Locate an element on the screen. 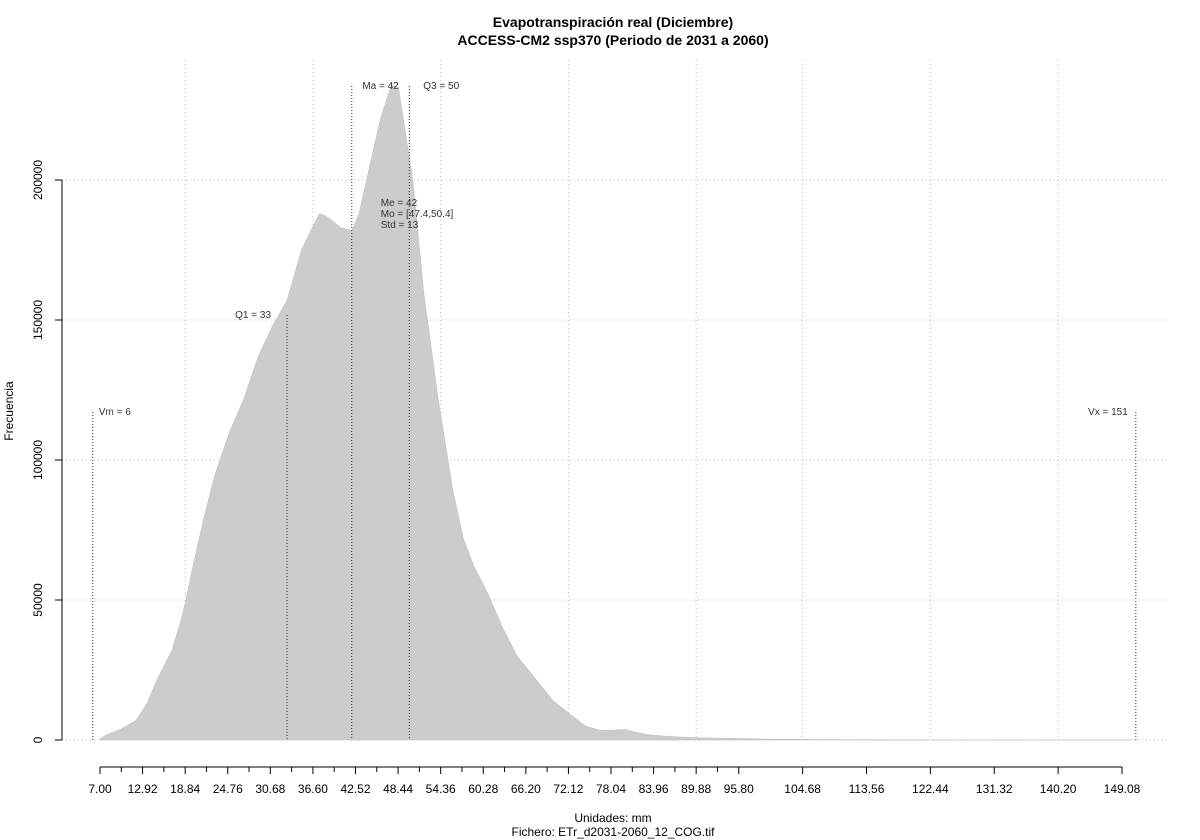 This screenshot has width=1200, height=840. annotation-me: Me = 42 is located at coordinates (399, 203).